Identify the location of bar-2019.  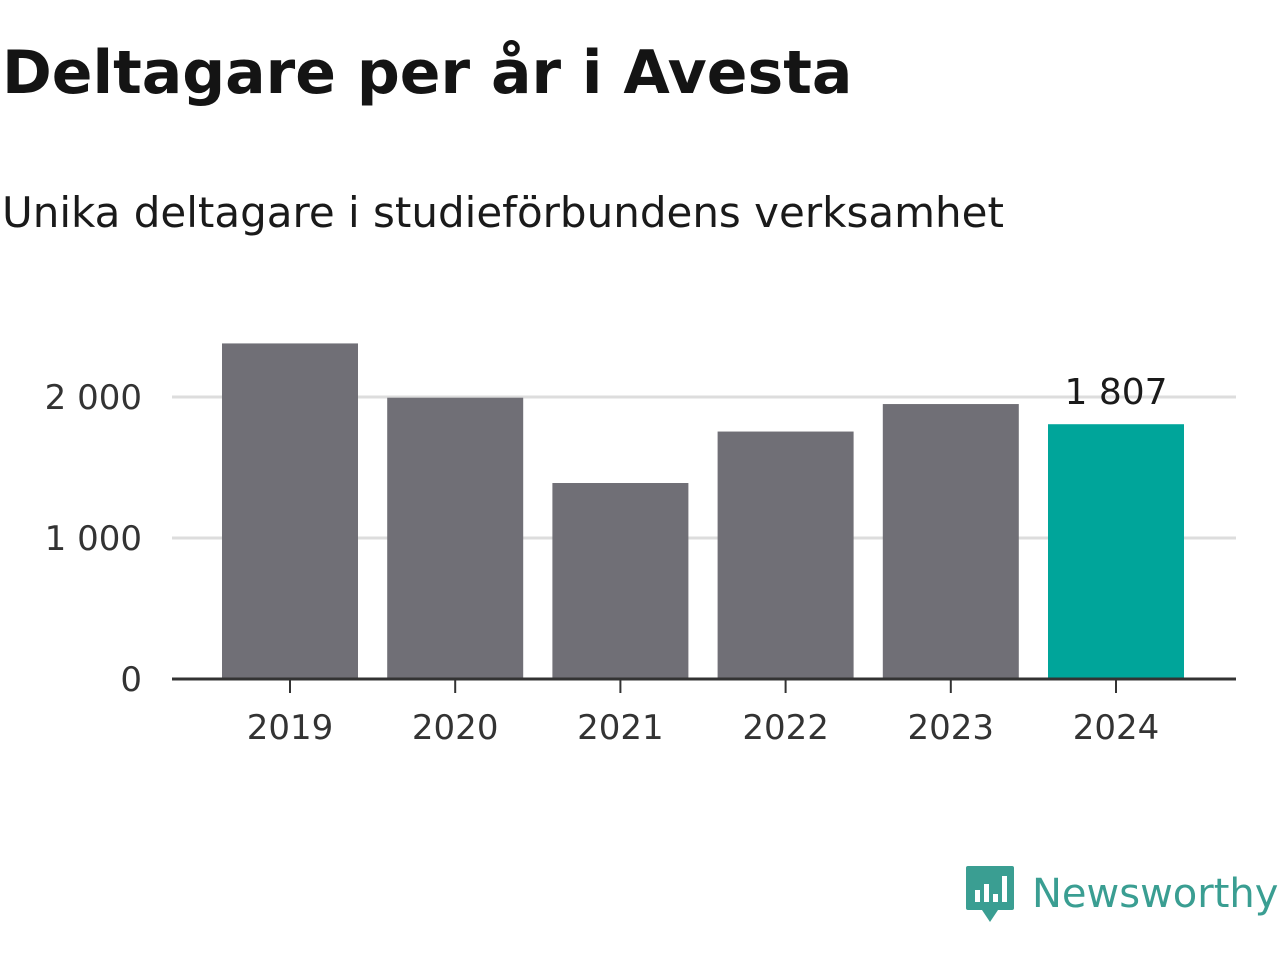
(290, 511).